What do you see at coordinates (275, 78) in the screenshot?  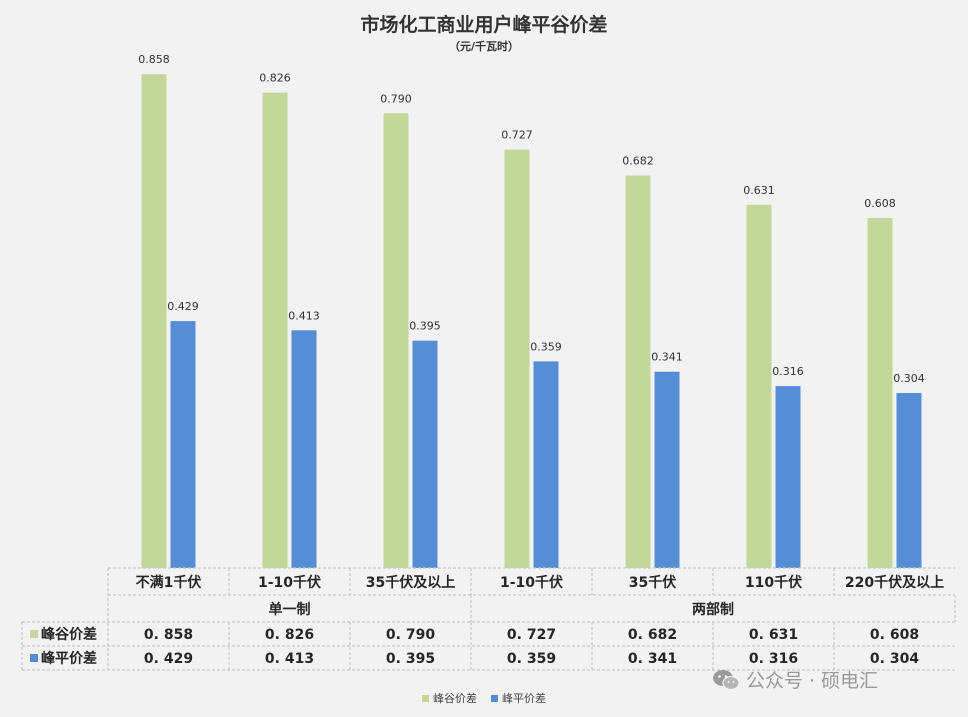 I see `data-label-peak-valley-1: 0.826` at bounding box center [275, 78].